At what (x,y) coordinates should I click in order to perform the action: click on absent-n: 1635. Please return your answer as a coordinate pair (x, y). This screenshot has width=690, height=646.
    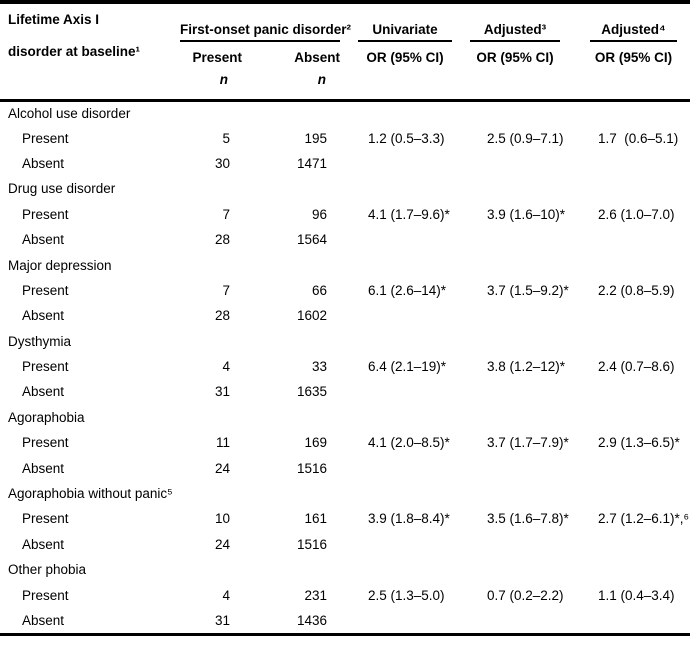
    Looking at the image, I should click on (311, 392).